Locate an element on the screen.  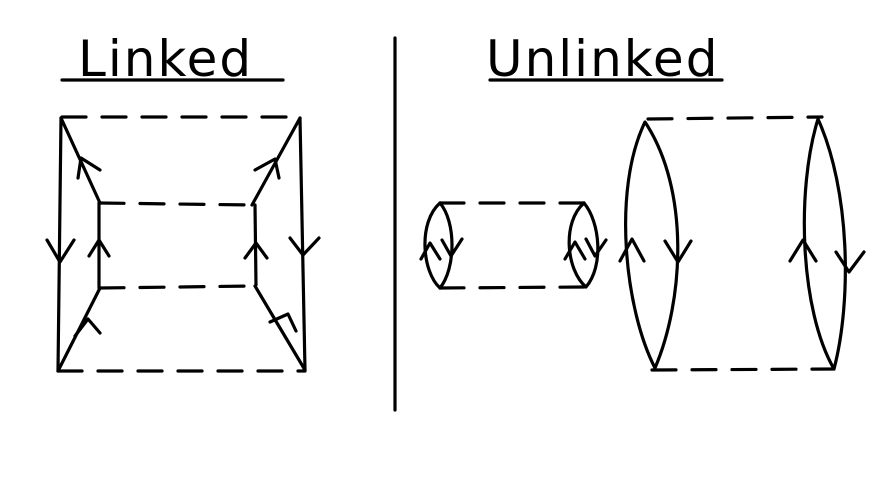
arrow-down-outer-right-icon is located at coordinates (304, 246).